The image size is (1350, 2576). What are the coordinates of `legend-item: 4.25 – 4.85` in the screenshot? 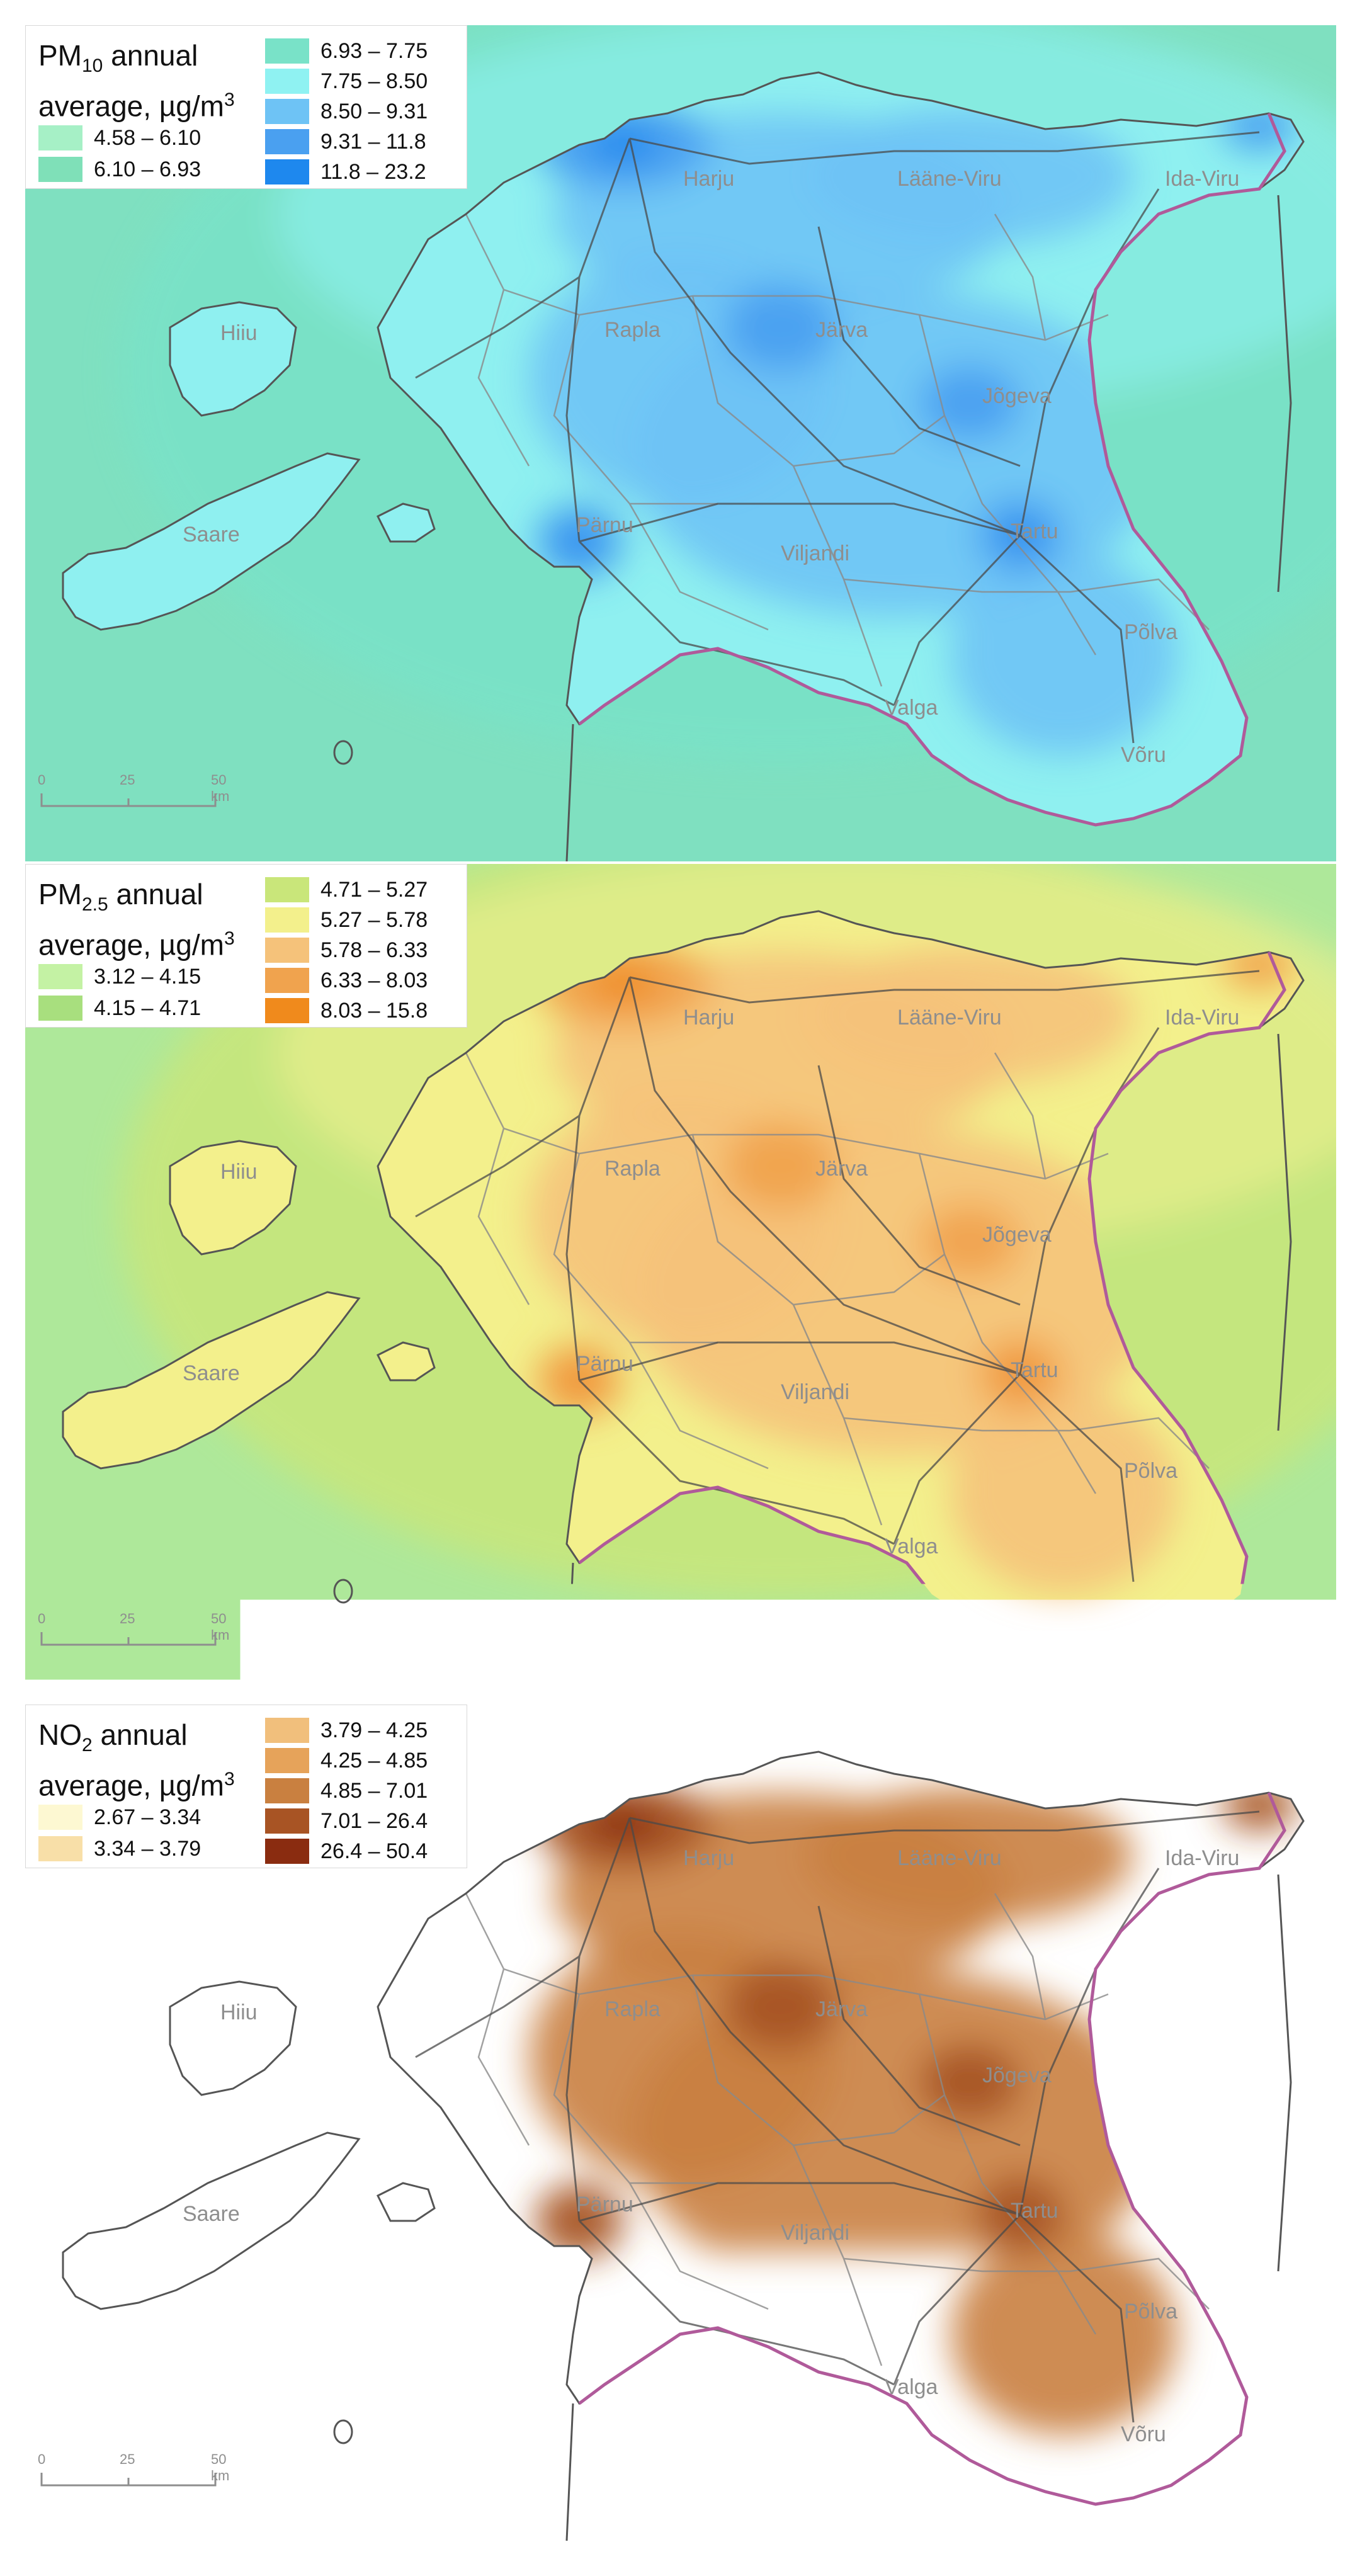 It's located at (346, 1760).